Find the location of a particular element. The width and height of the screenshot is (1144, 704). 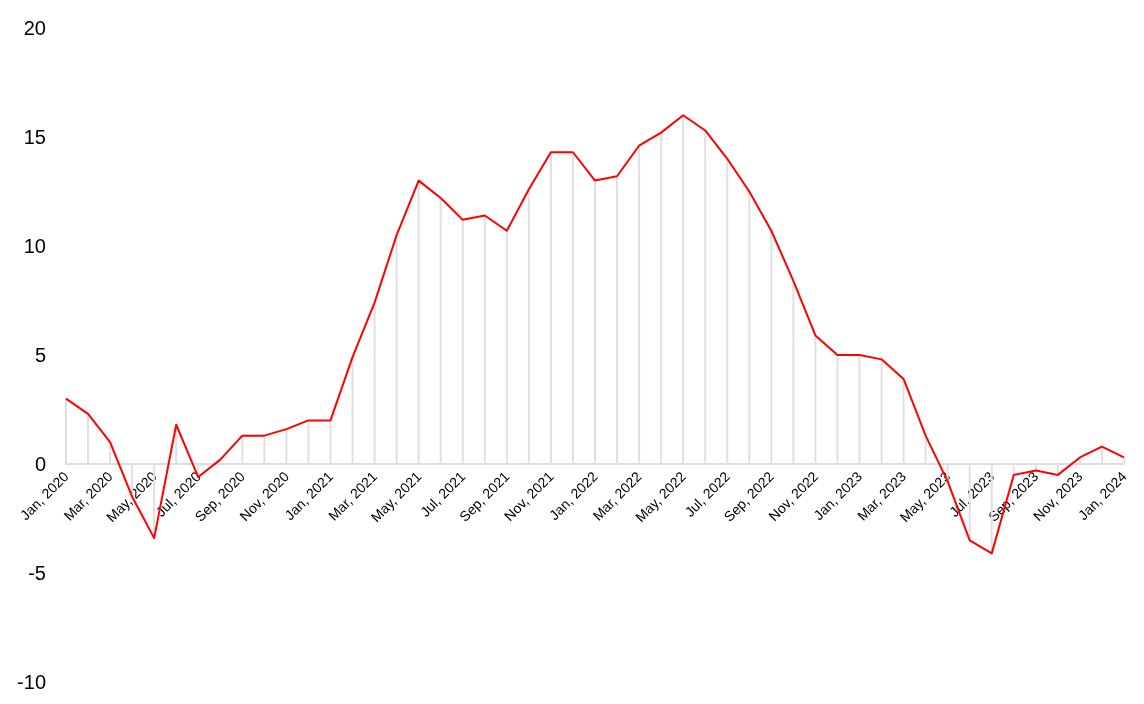

y-tick-label: 5 is located at coordinates (40, 355).